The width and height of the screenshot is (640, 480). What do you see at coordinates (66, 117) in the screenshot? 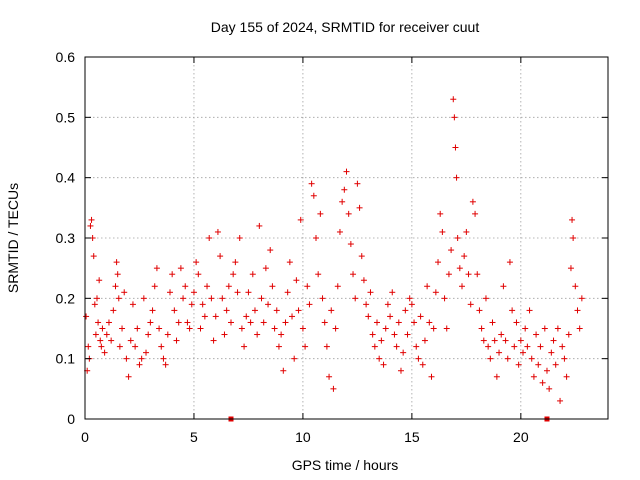
I see `y-tick-label: 0.5` at bounding box center [66, 117].